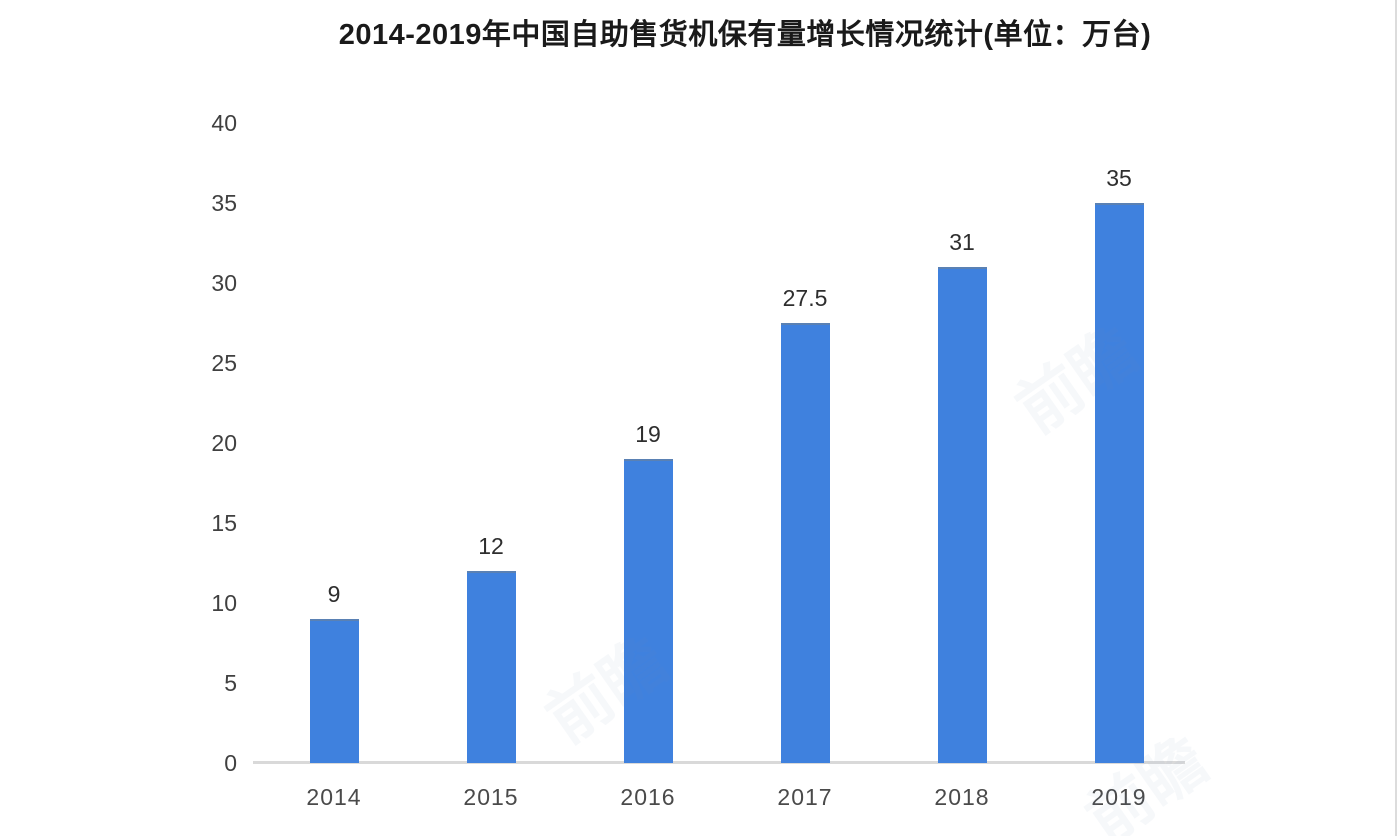 The width and height of the screenshot is (1400, 836). What do you see at coordinates (224, 363) in the screenshot?
I see `y-axis-tick-25: 25` at bounding box center [224, 363].